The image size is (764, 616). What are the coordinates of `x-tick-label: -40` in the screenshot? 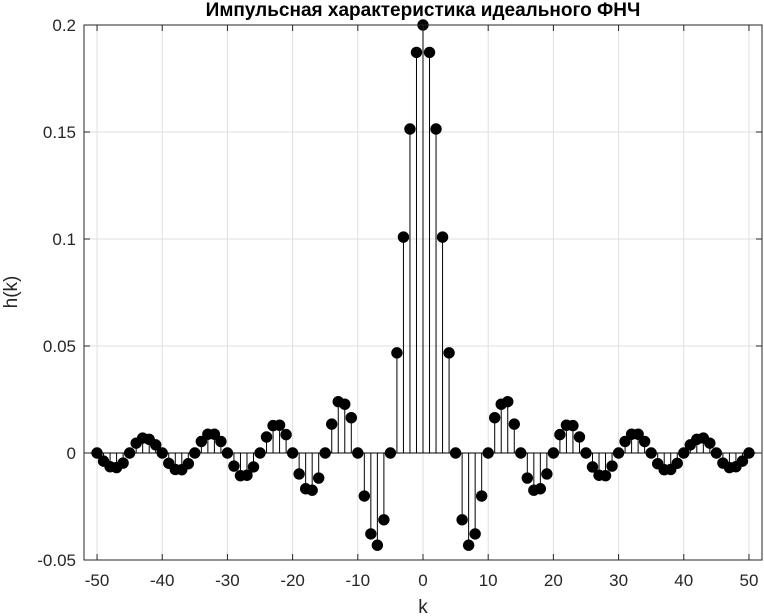 It's located at (162, 580).